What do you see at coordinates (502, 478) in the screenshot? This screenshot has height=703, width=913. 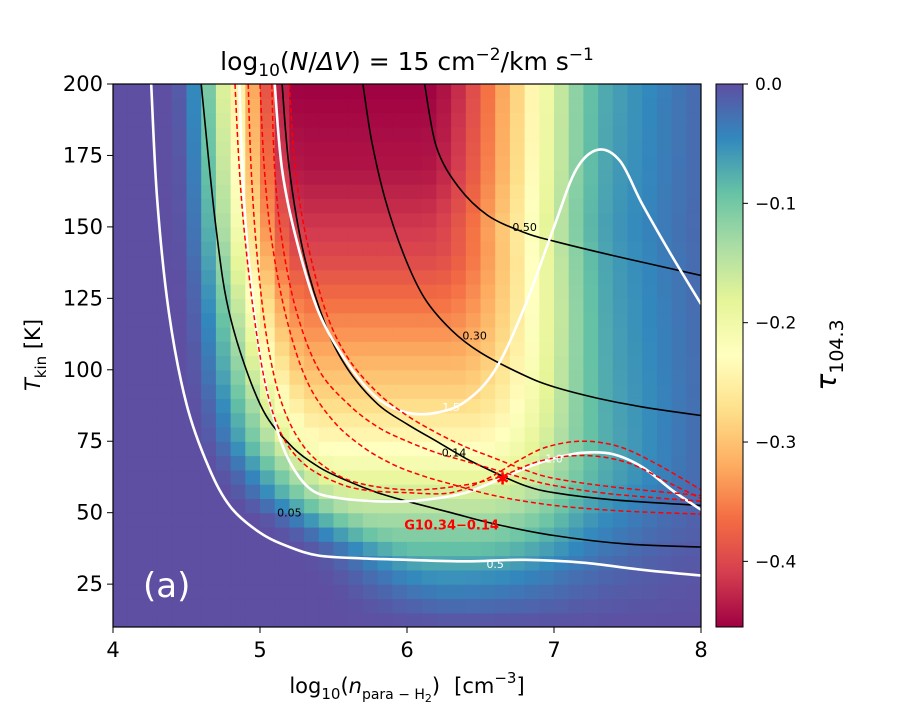 I see `source-marker: ✱` at bounding box center [502, 478].